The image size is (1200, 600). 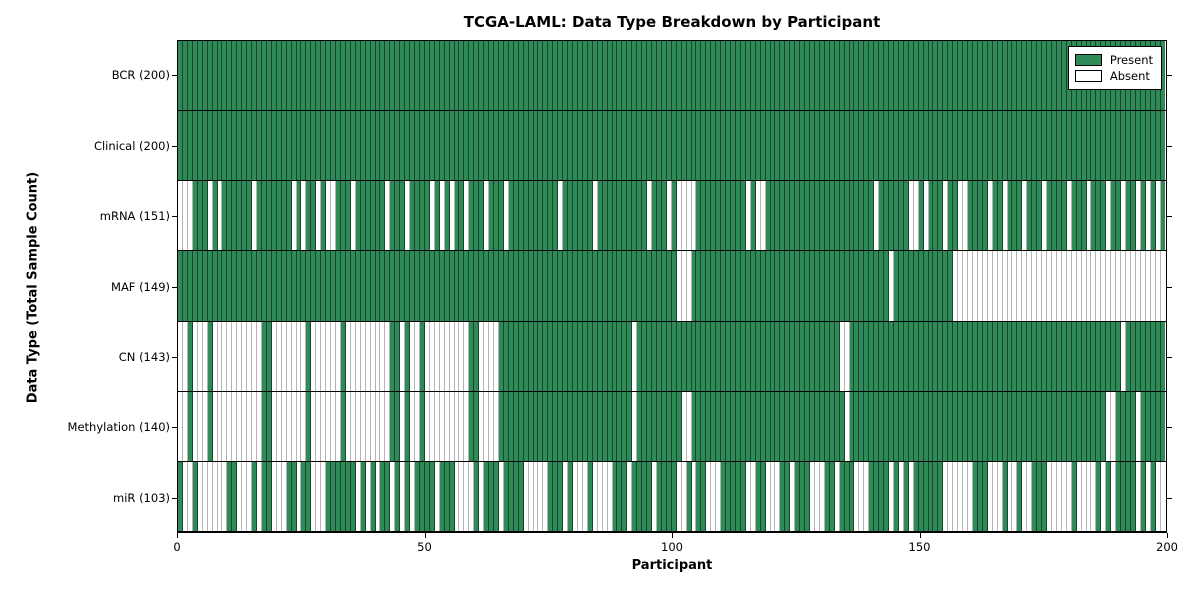 I want to click on heatmap-row-Methylation, so click(x=672, y=426).